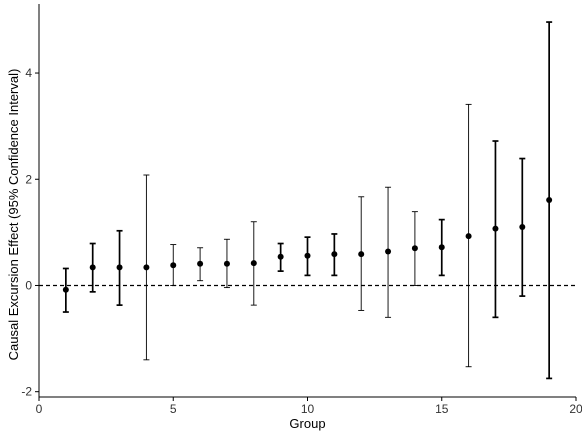 This screenshot has height=436, width=582. Describe the element at coordinates (30, 232) in the screenshot. I see `y-axis-ticks: -2 0 2 4` at that location.